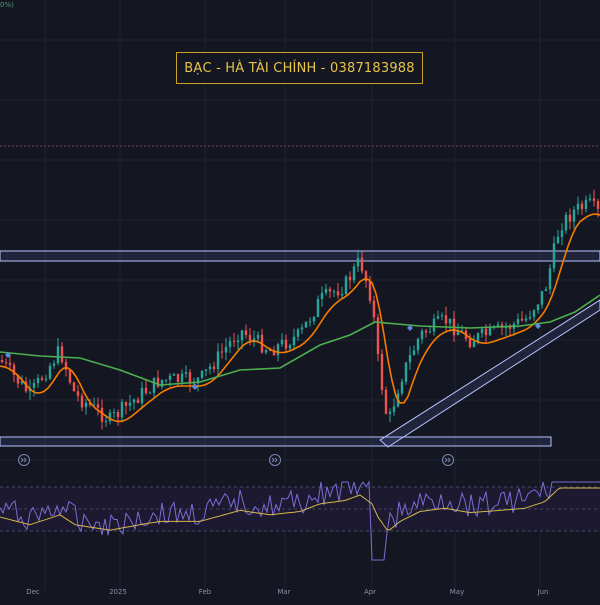 Image resolution: width=600 pixels, height=605 pixels. I want to click on rsi-pane, so click(300, 520).